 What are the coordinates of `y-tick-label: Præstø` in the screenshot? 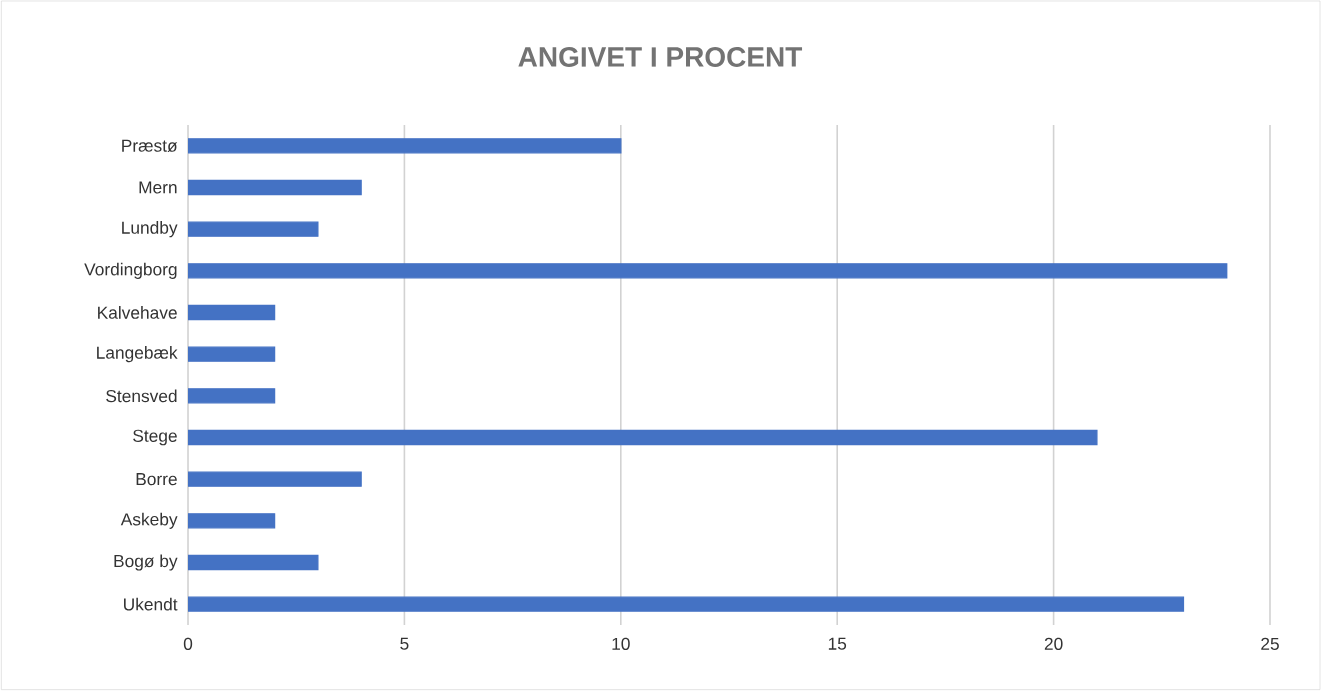 It's located at (150, 145).